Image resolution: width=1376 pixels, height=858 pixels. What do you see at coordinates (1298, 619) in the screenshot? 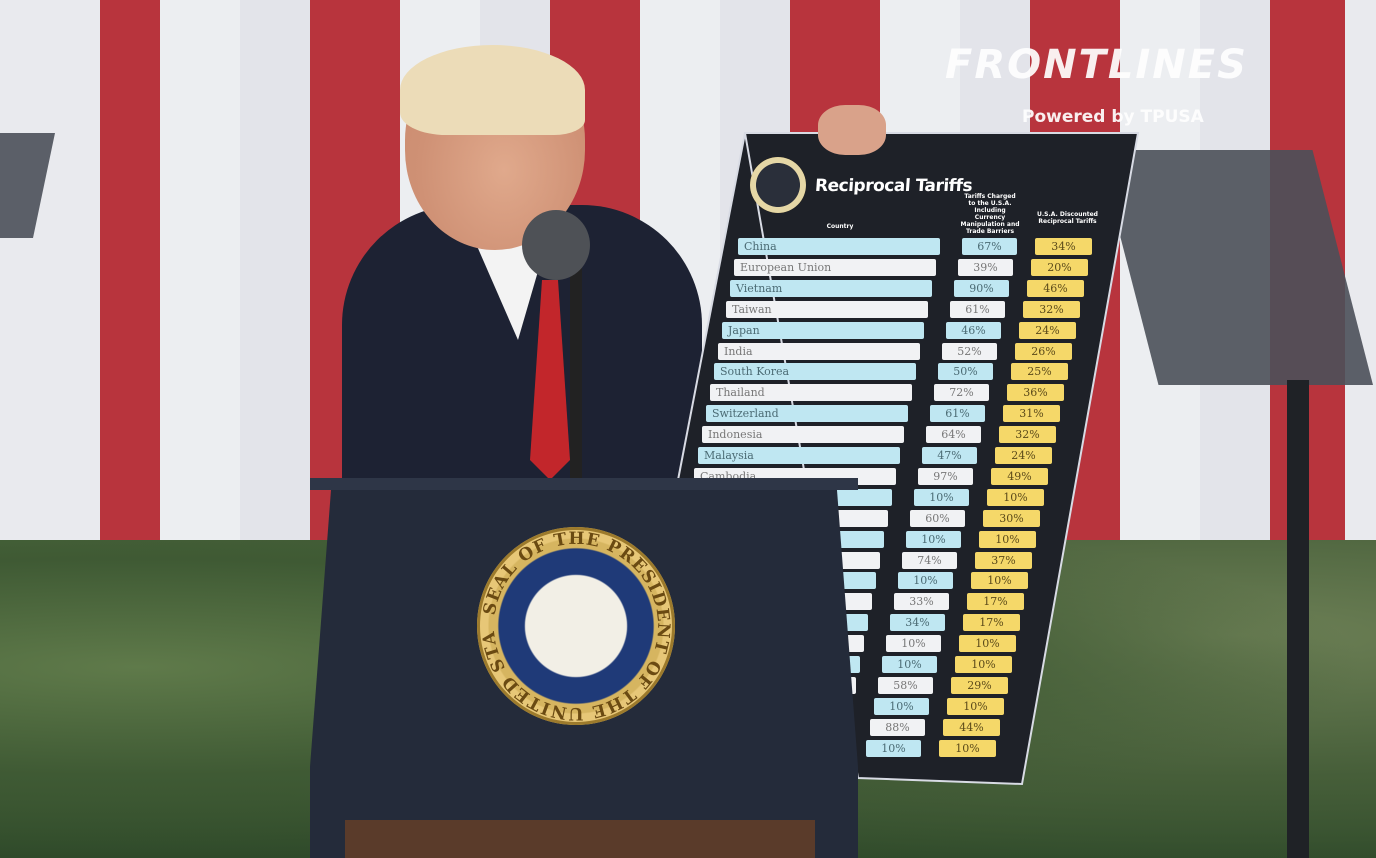
I see `teleprompter-stand` at bounding box center [1298, 619].